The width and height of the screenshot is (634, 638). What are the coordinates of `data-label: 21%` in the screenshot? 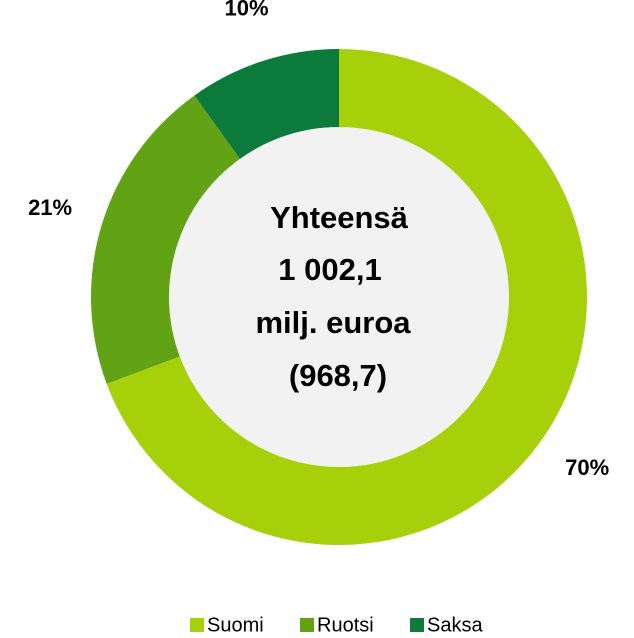 It's located at (50, 207).